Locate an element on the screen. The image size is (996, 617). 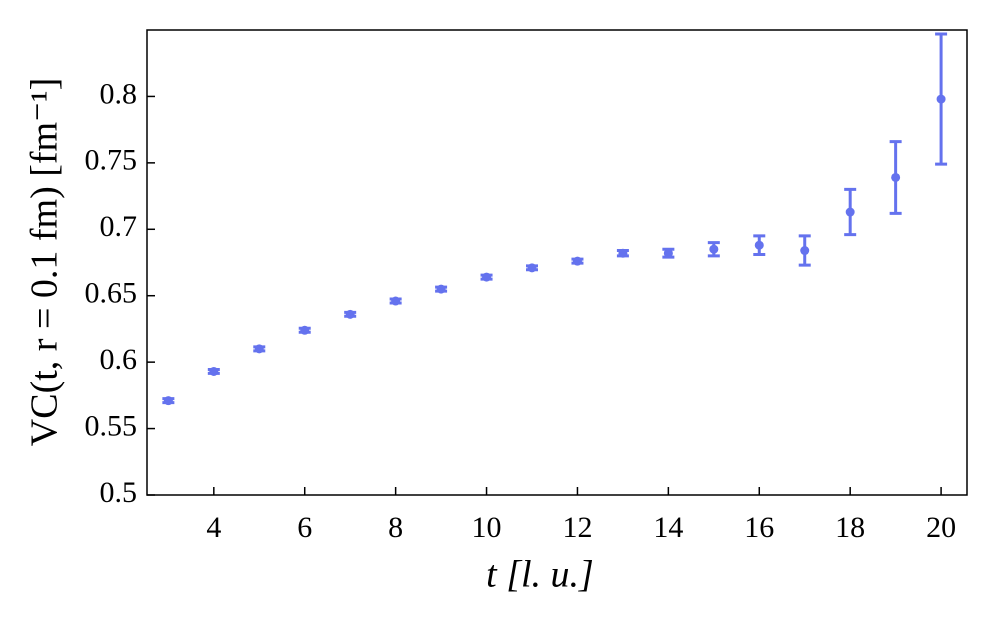
y-tick-label: 0.65 is located at coordinates (111, 293).